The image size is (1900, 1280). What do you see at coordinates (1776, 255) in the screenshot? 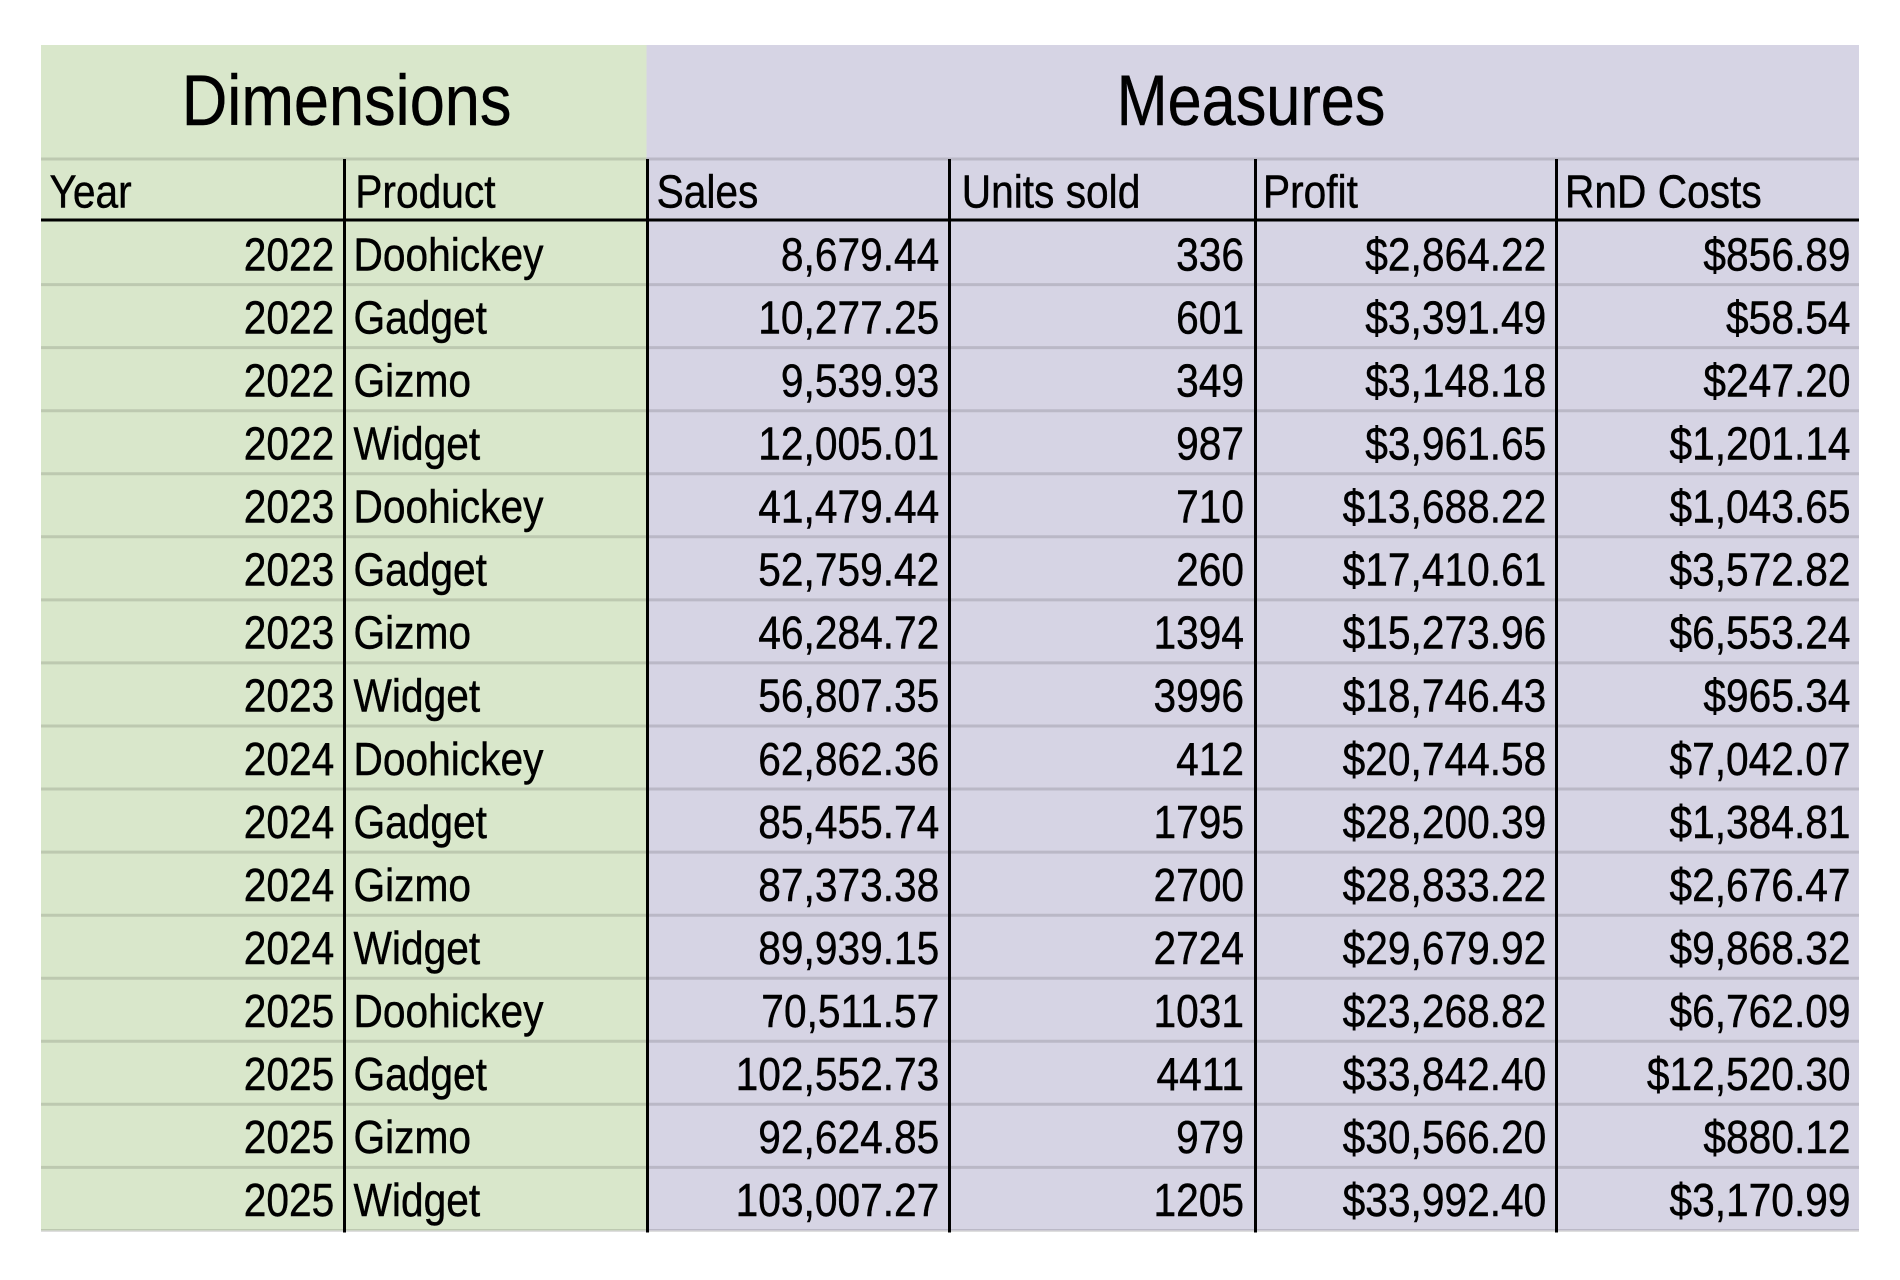
I see `svg-text: $856.89` at bounding box center [1776, 255].